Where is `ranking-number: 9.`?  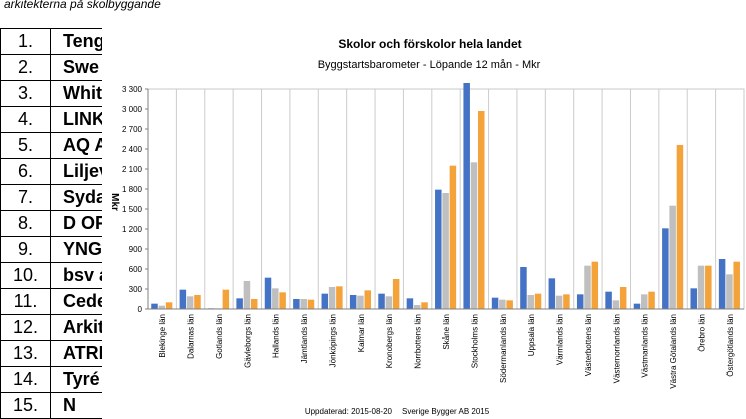
ranking-number: 9. is located at coordinates (25, 249).